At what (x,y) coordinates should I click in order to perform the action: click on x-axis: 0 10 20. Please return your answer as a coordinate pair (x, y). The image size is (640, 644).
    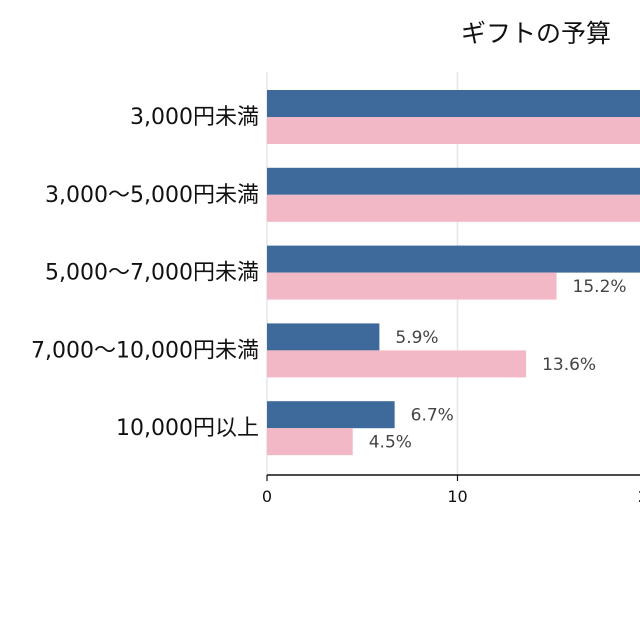
    Looking at the image, I should click on (451, 490).